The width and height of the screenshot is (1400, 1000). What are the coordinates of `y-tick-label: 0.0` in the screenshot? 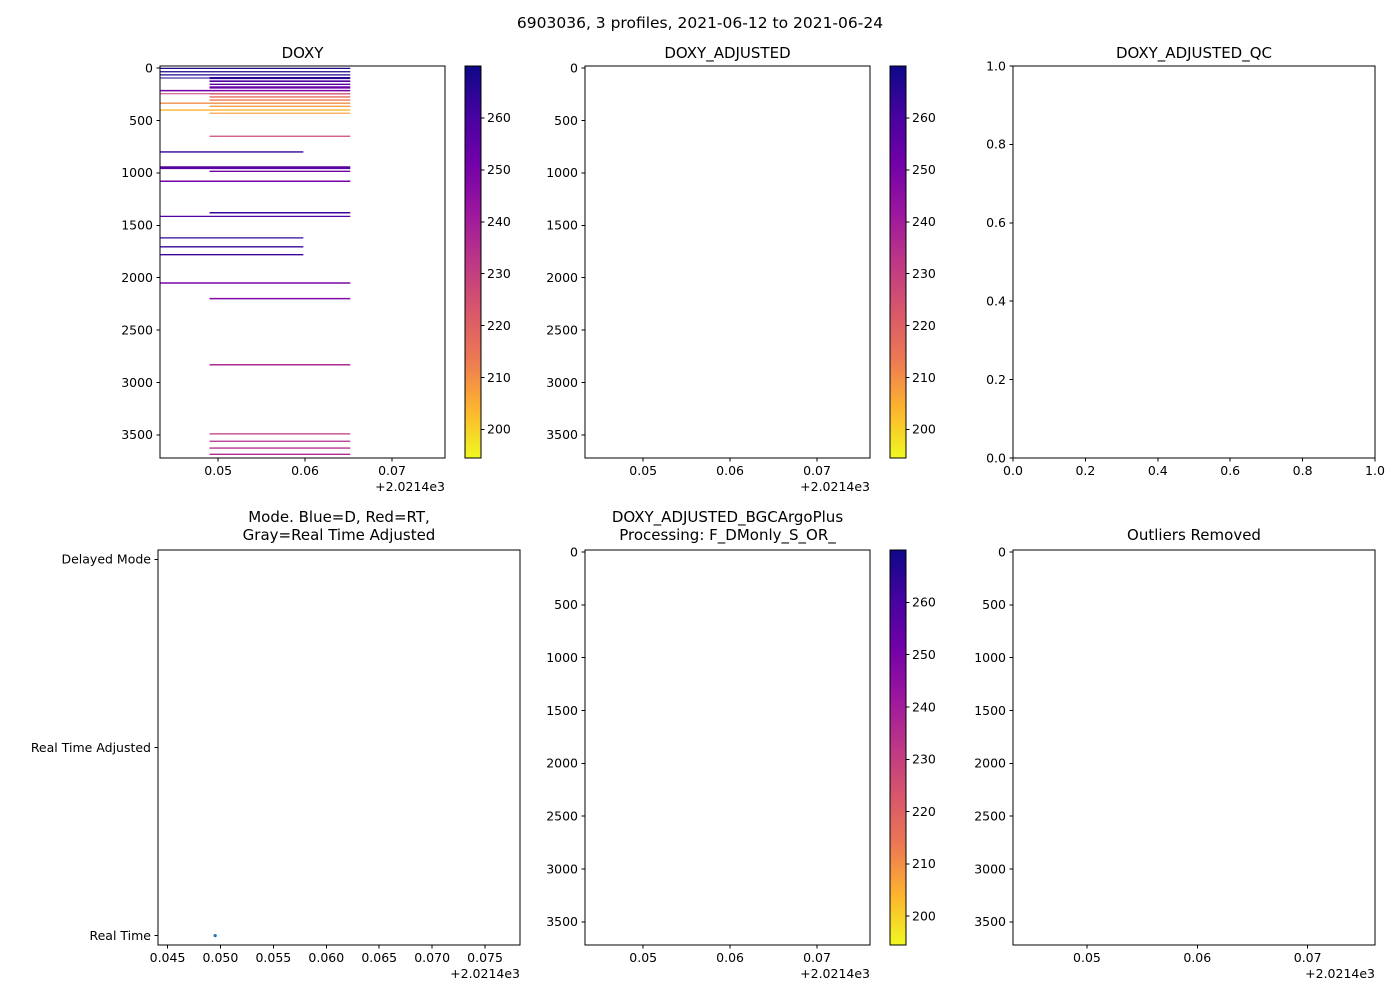 It's located at (996, 457).